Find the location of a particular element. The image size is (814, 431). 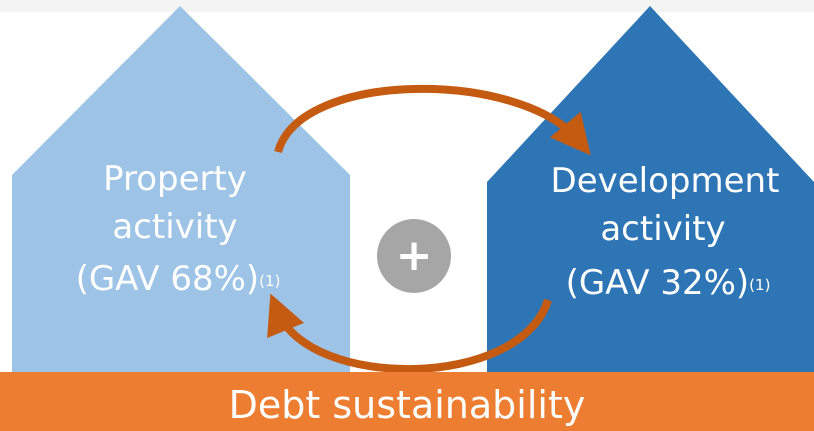

plus-circle is located at coordinates (414, 256).